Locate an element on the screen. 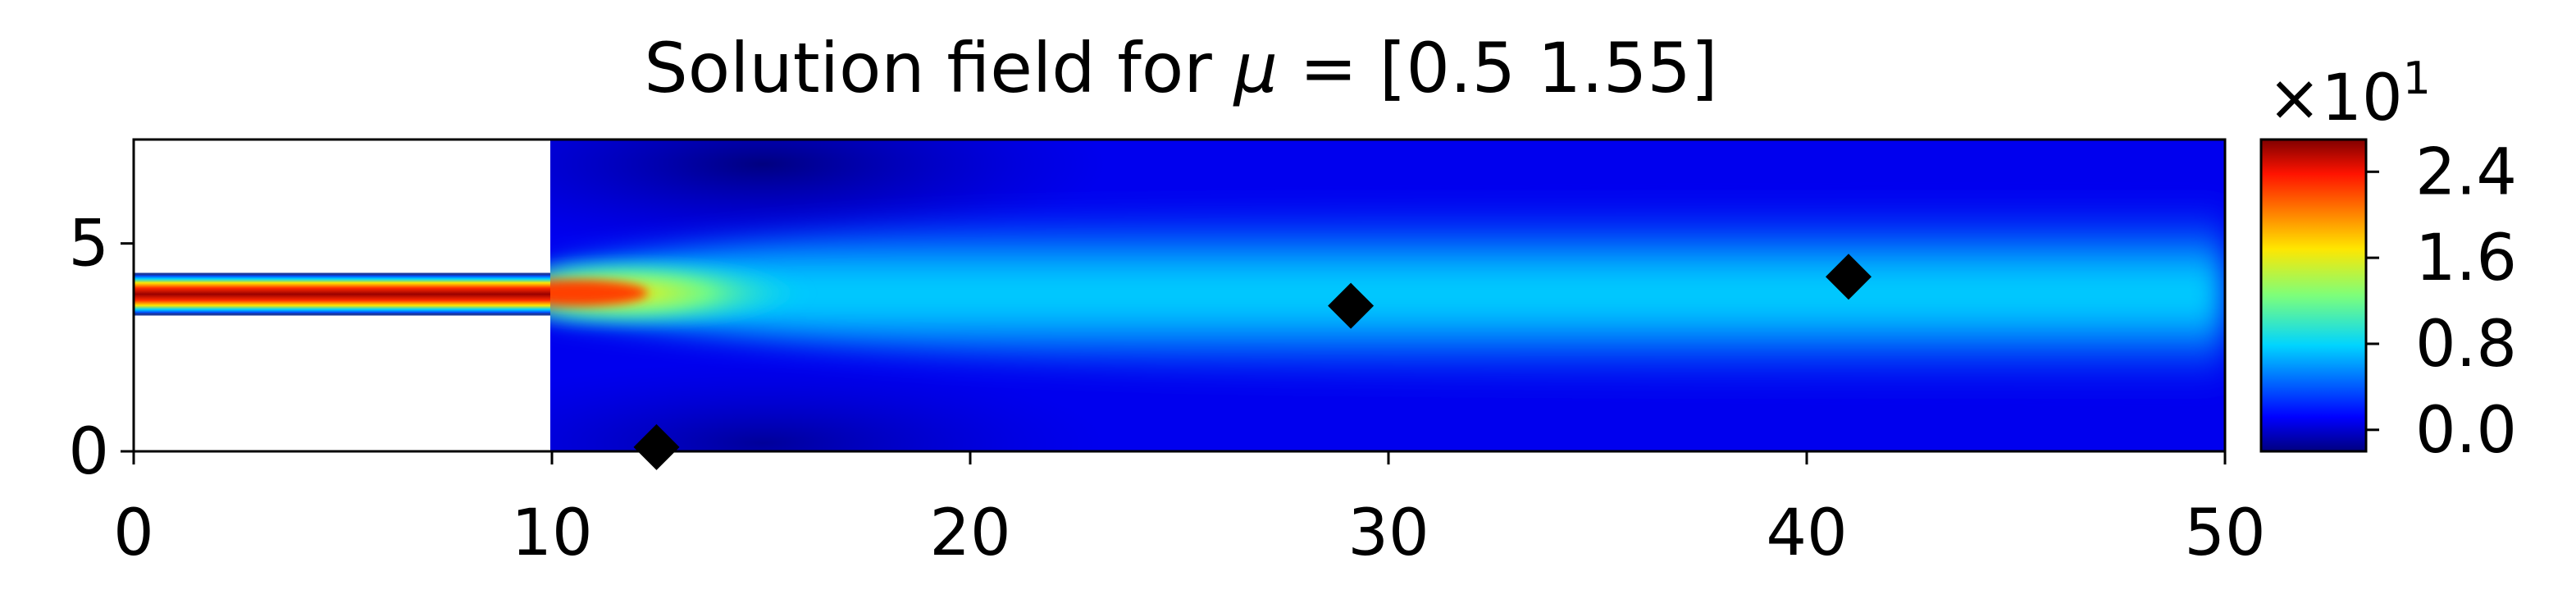 This screenshot has height=613, width=2576. chart-title-symbol: μ is located at coordinates (1254, 68).